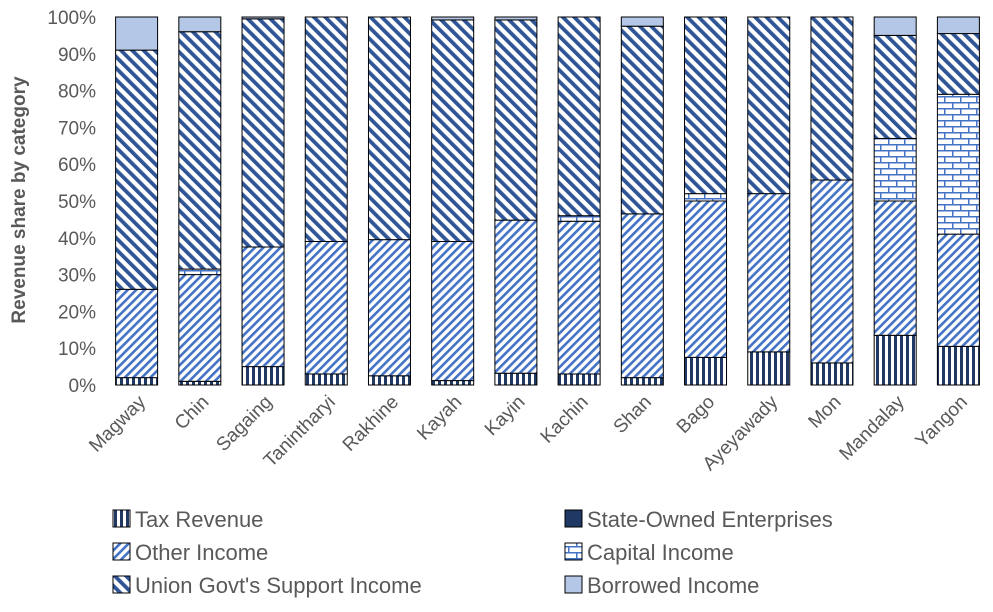  What do you see at coordinates (77, 55) in the screenshot?
I see `y-tick-label: 90%` at bounding box center [77, 55].